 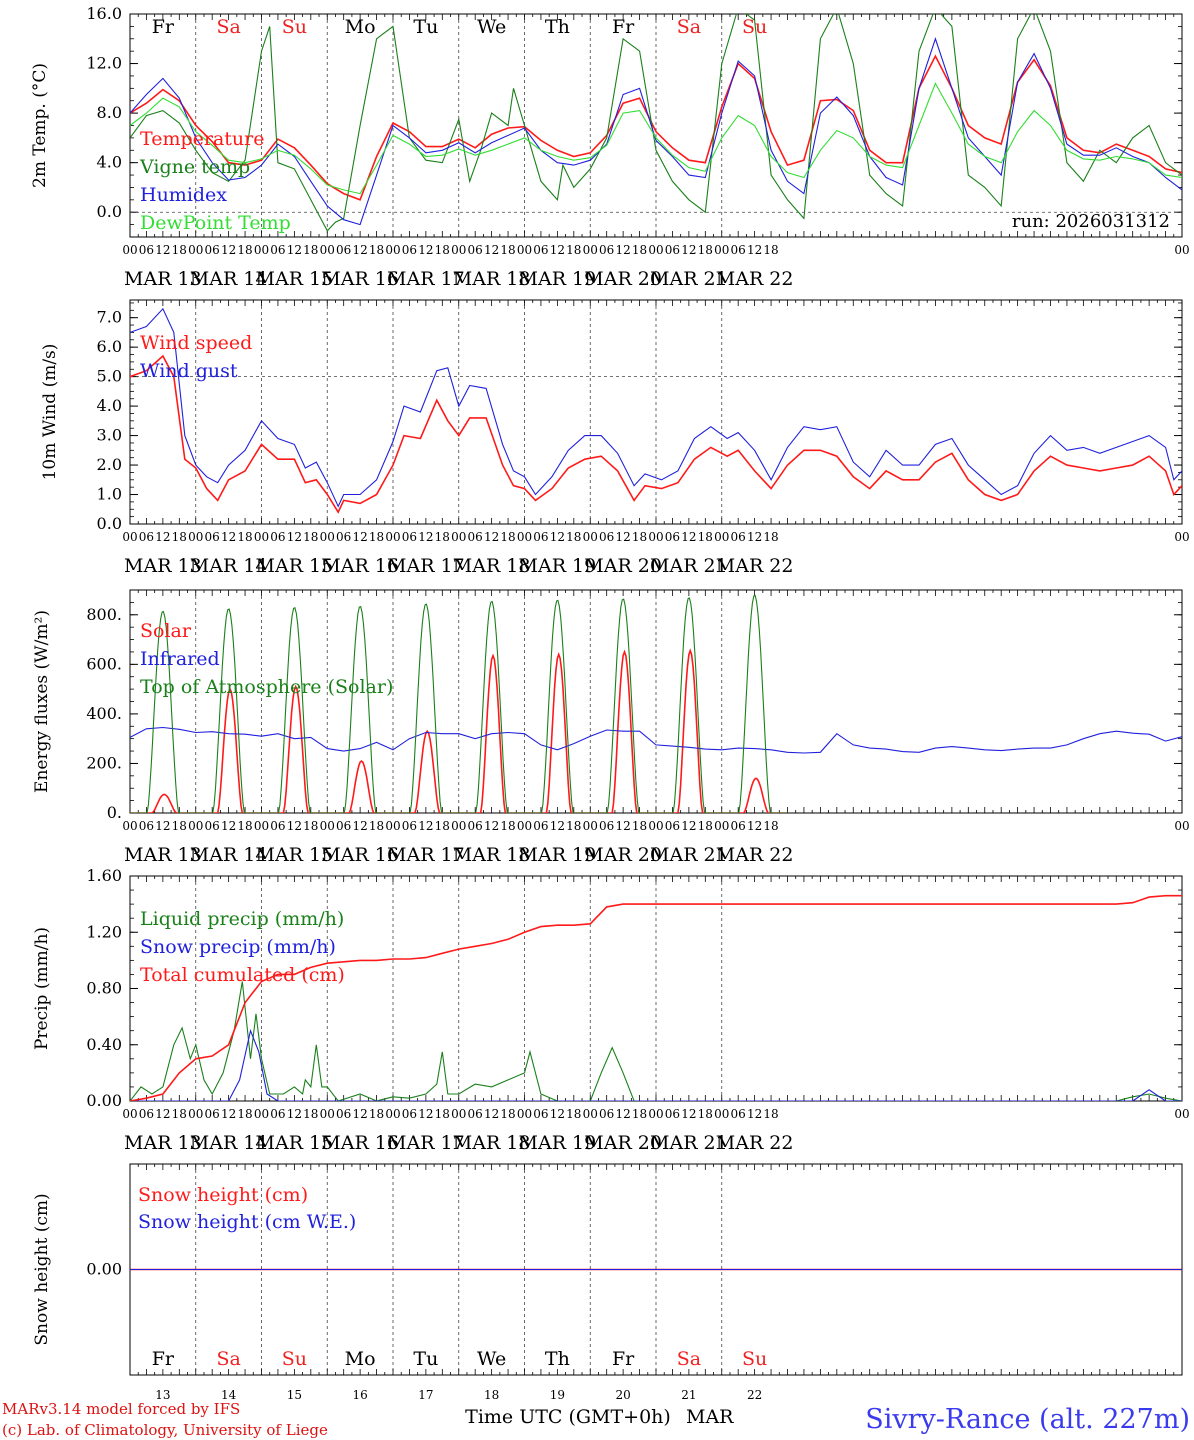 I want to click on run-label: run: 2026031312, so click(x=1091, y=221).